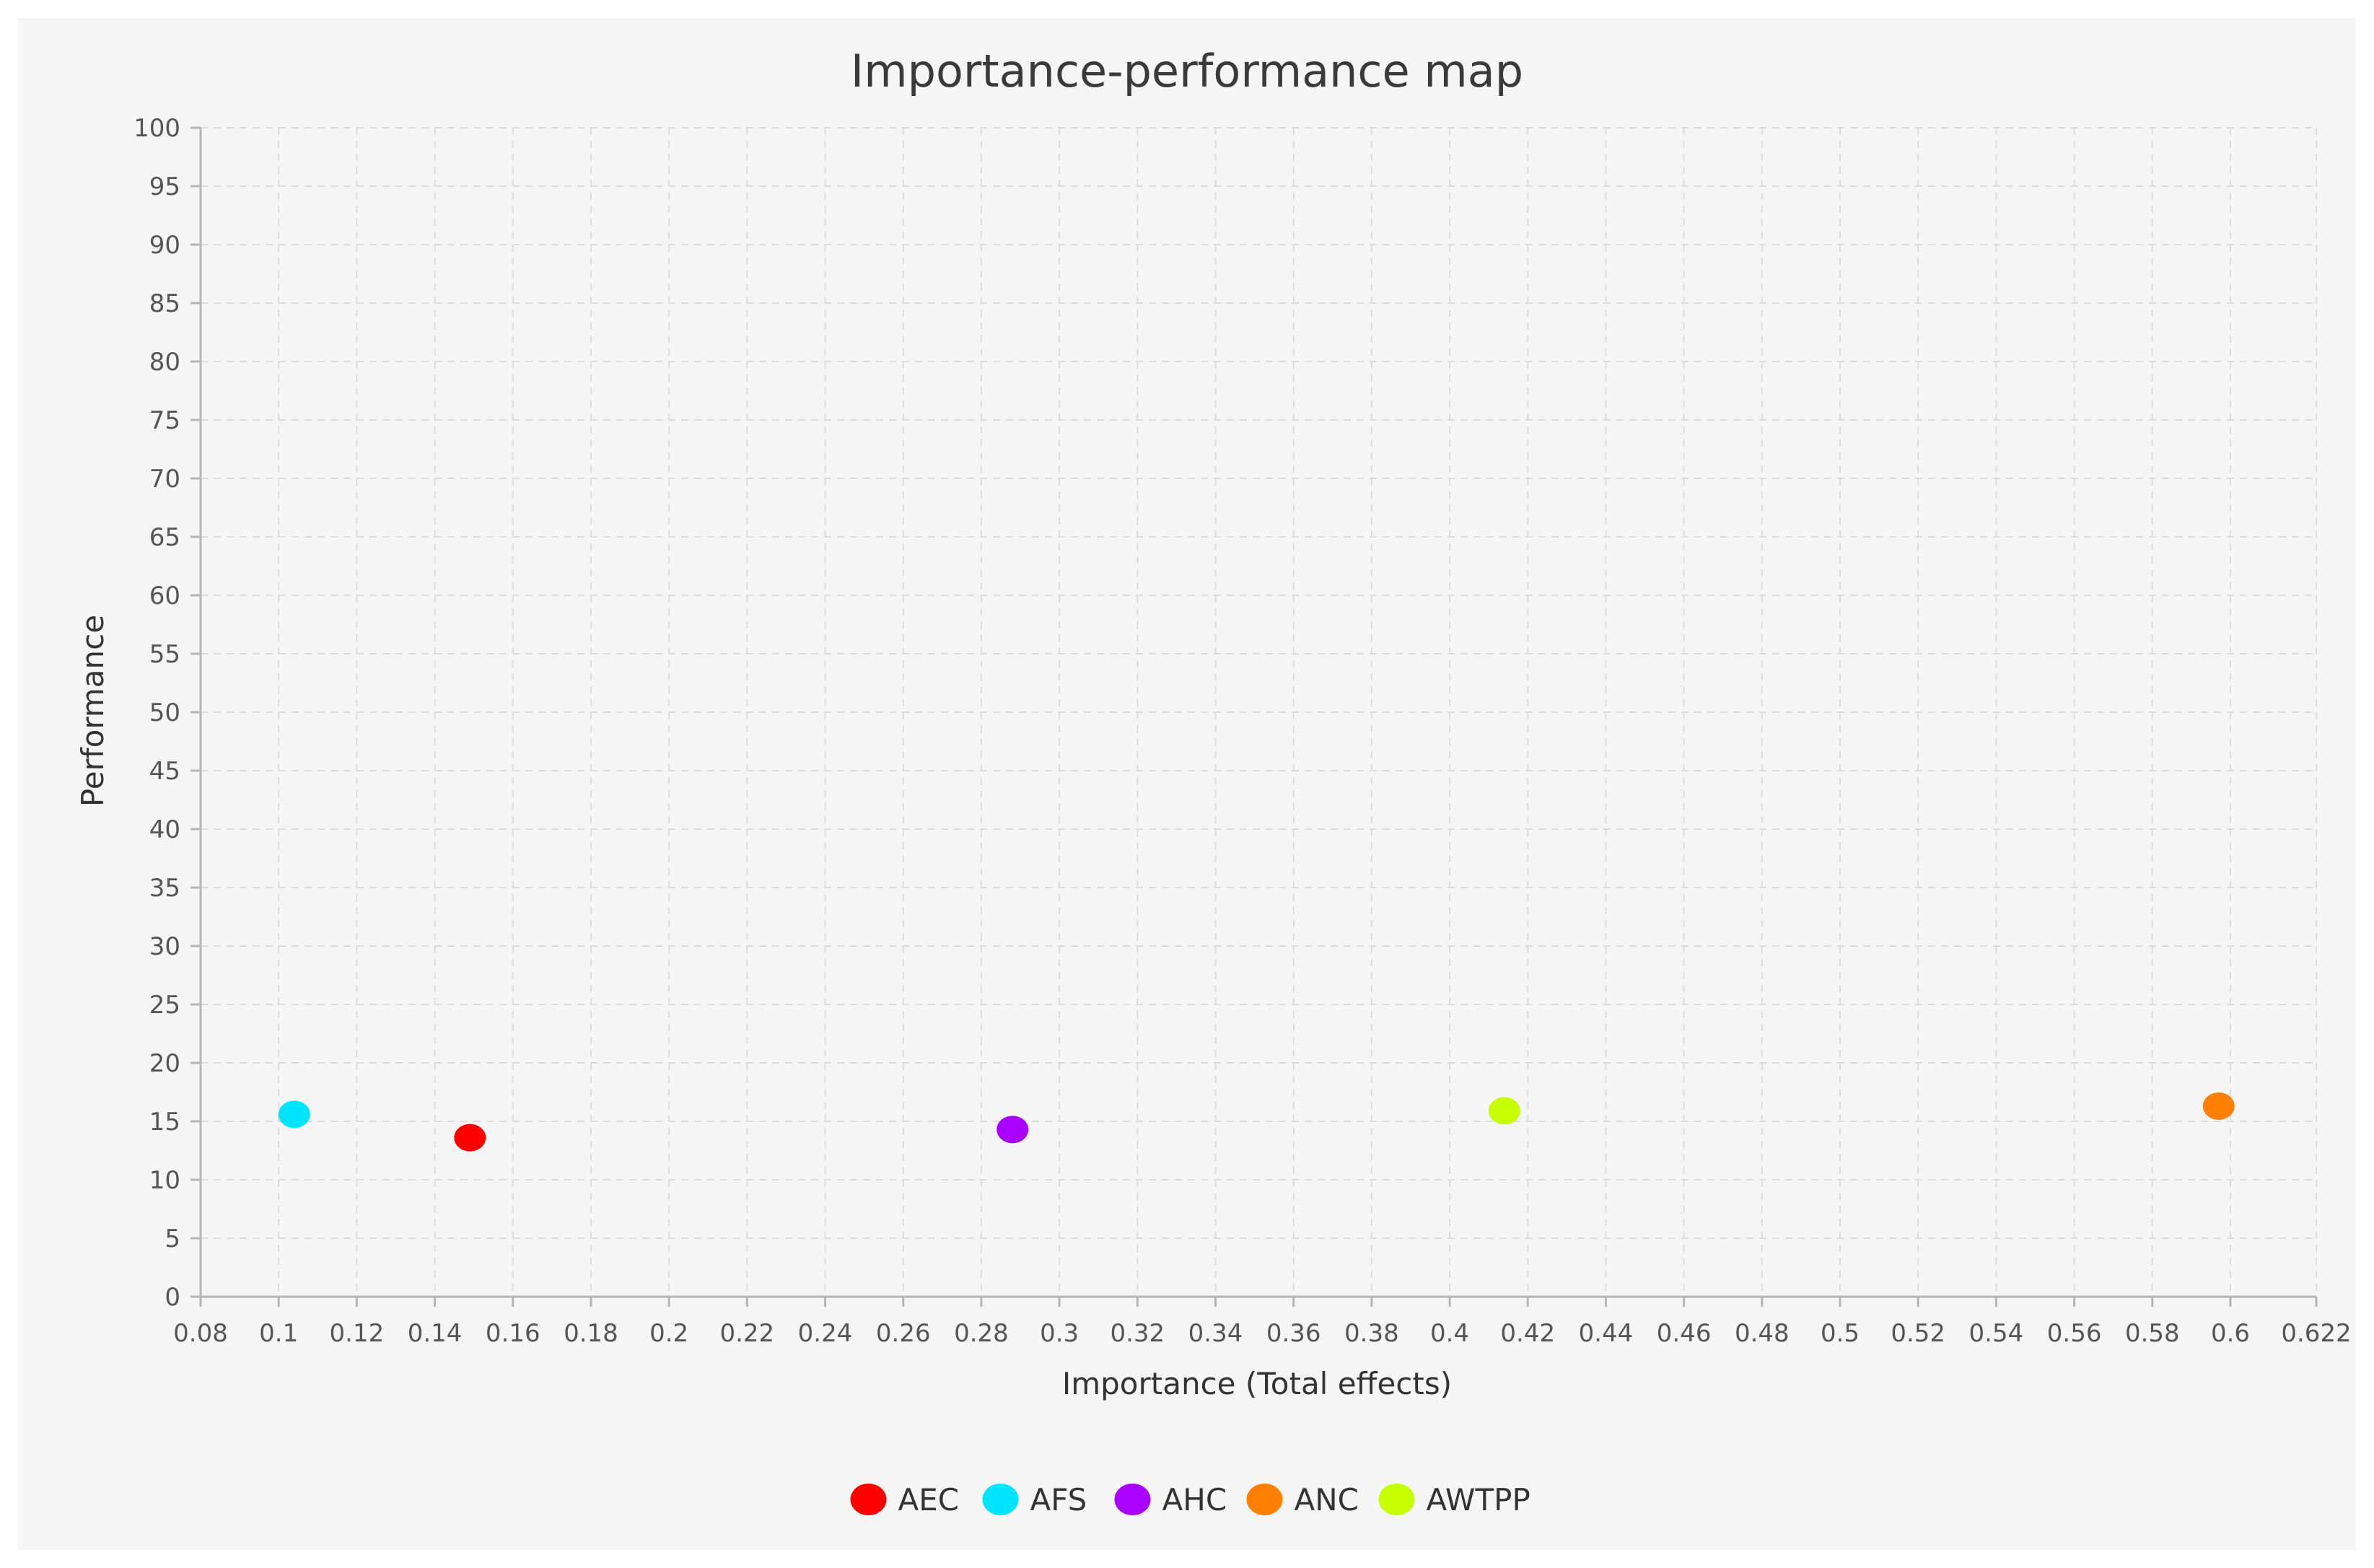 Image resolution: width=2374 pixels, height=1568 pixels. Describe the element at coordinates (164, 303) in the screenshot. I see `y-tick-label: 85` at that location.